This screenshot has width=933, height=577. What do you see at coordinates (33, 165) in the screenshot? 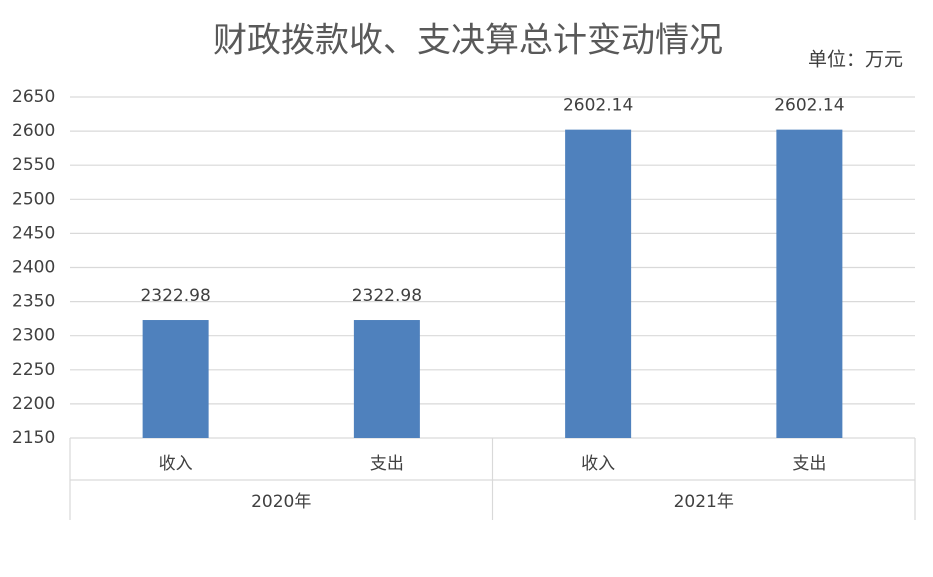
I see `y-tick-label: 2550` at bounding box center [33, 165].